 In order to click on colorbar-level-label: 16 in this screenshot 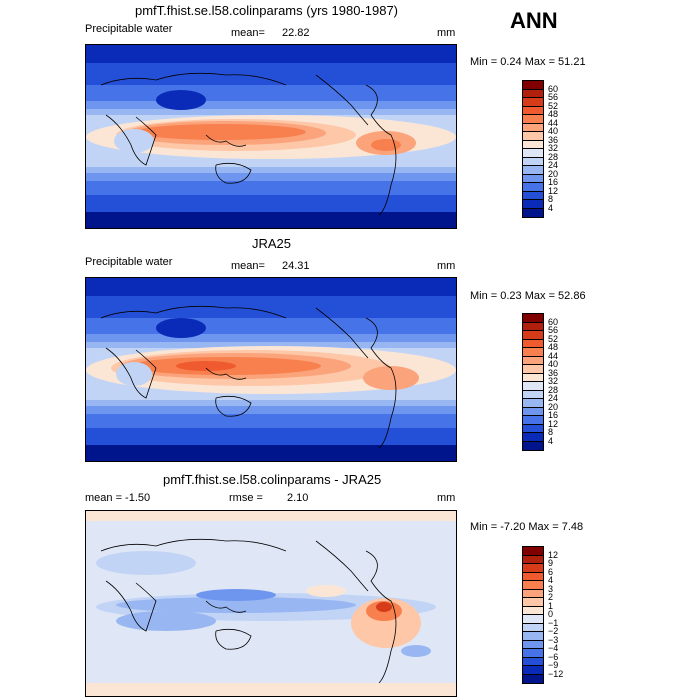, I will do `click(553, 182)`.